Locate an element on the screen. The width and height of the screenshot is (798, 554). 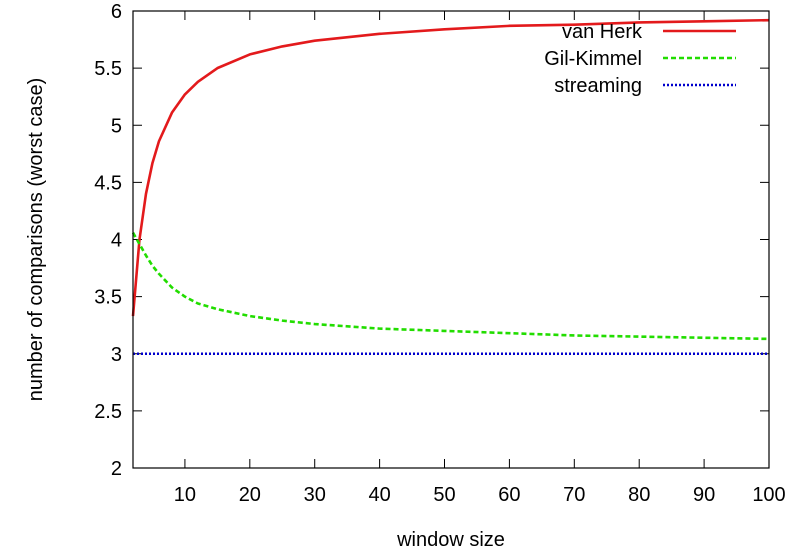
y-tick-label: 6 is located at coordinates (116, 12).